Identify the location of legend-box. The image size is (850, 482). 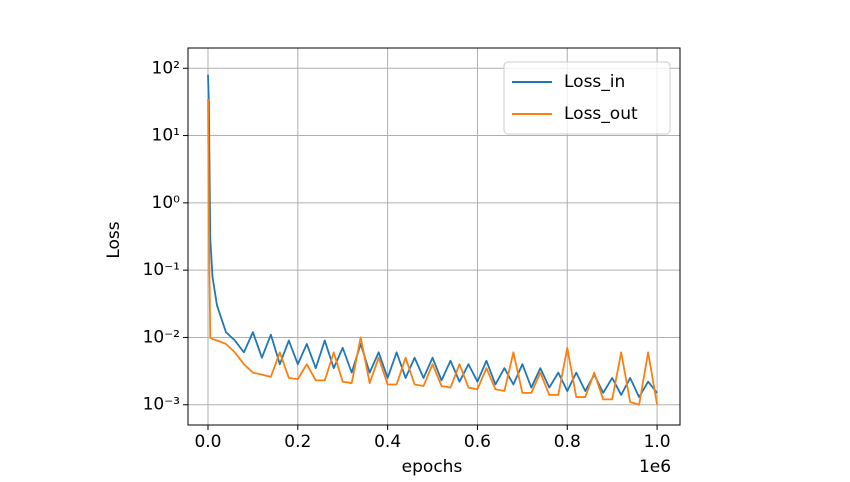
(587, 98).